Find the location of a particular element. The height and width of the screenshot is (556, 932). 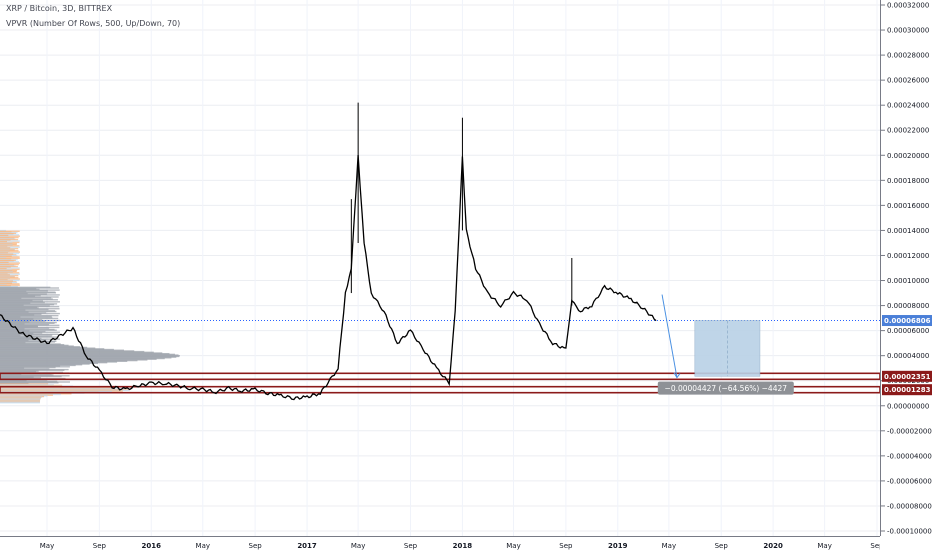

time-tick-label: 2019 is located at coordinates (618, 546).